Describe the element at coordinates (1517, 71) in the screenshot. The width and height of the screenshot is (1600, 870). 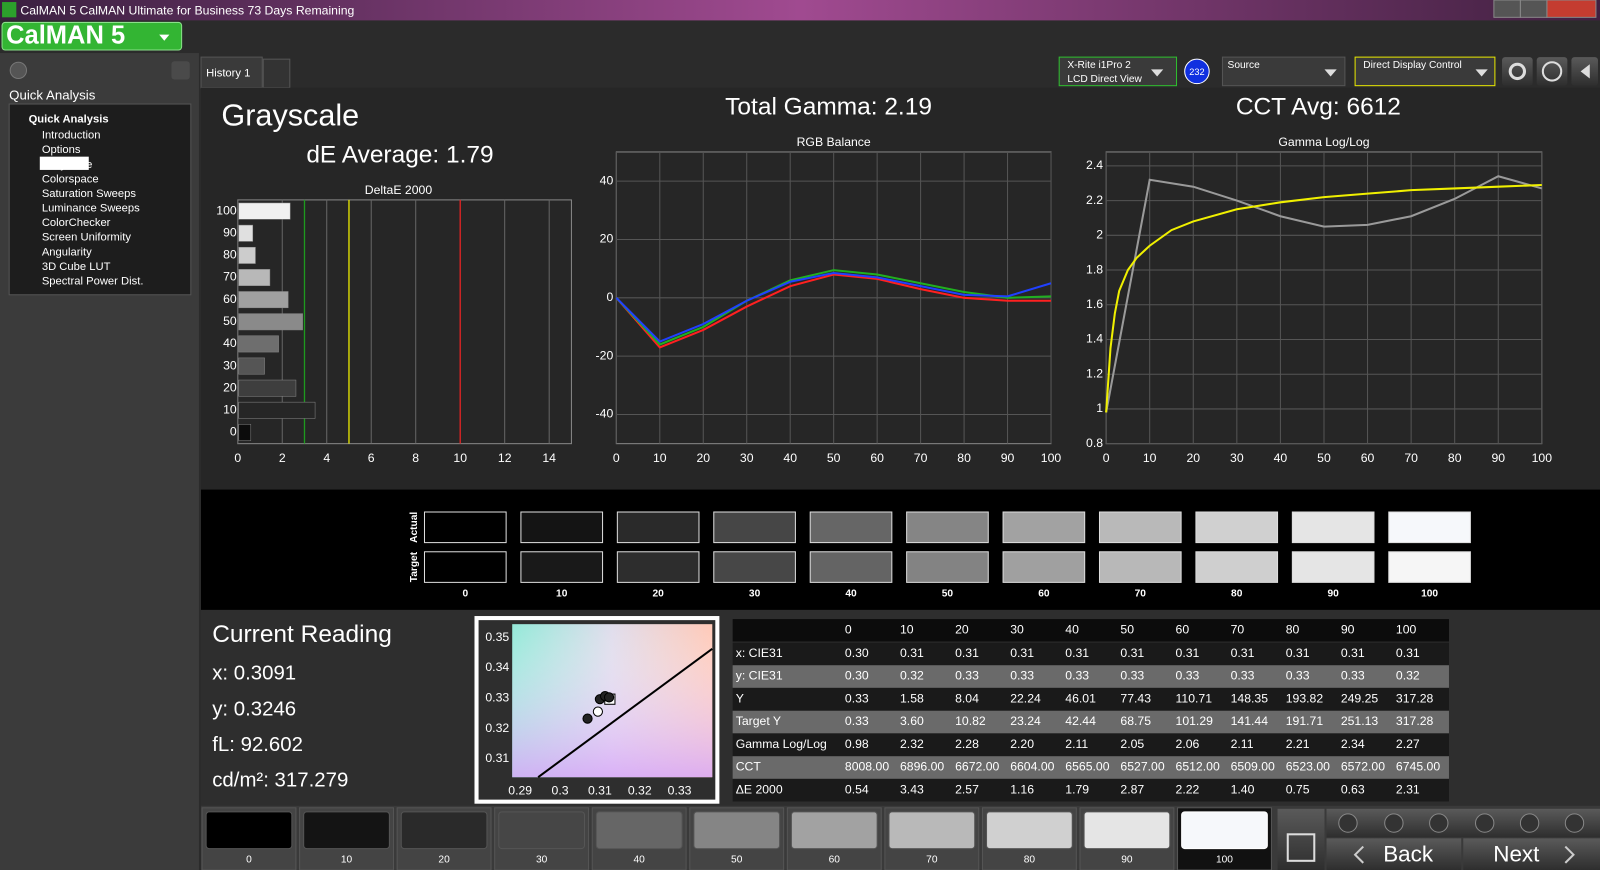
I see `settings-button` at that location.